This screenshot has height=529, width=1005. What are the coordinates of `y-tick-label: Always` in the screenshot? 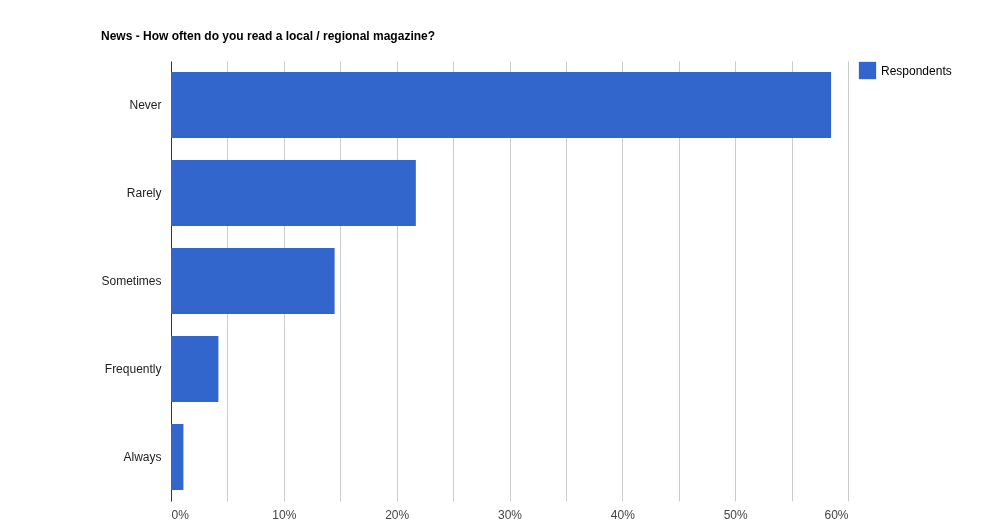 It's located at (142, 457).